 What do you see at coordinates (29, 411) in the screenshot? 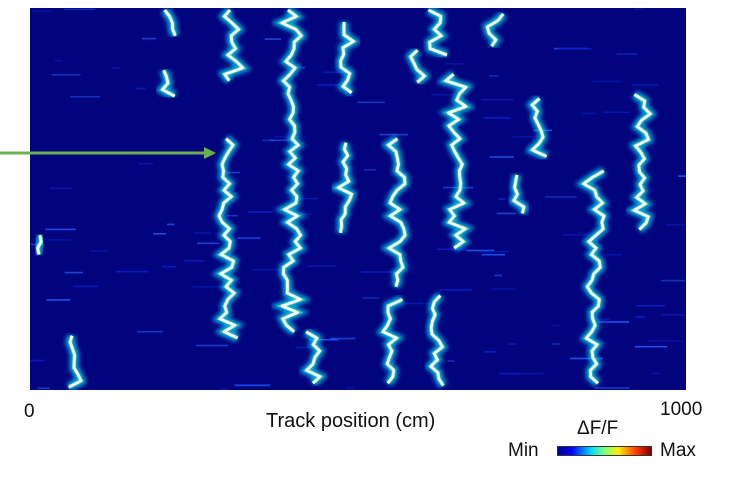
I see `x-tick-min: 0` at bounding box center [29, 411].